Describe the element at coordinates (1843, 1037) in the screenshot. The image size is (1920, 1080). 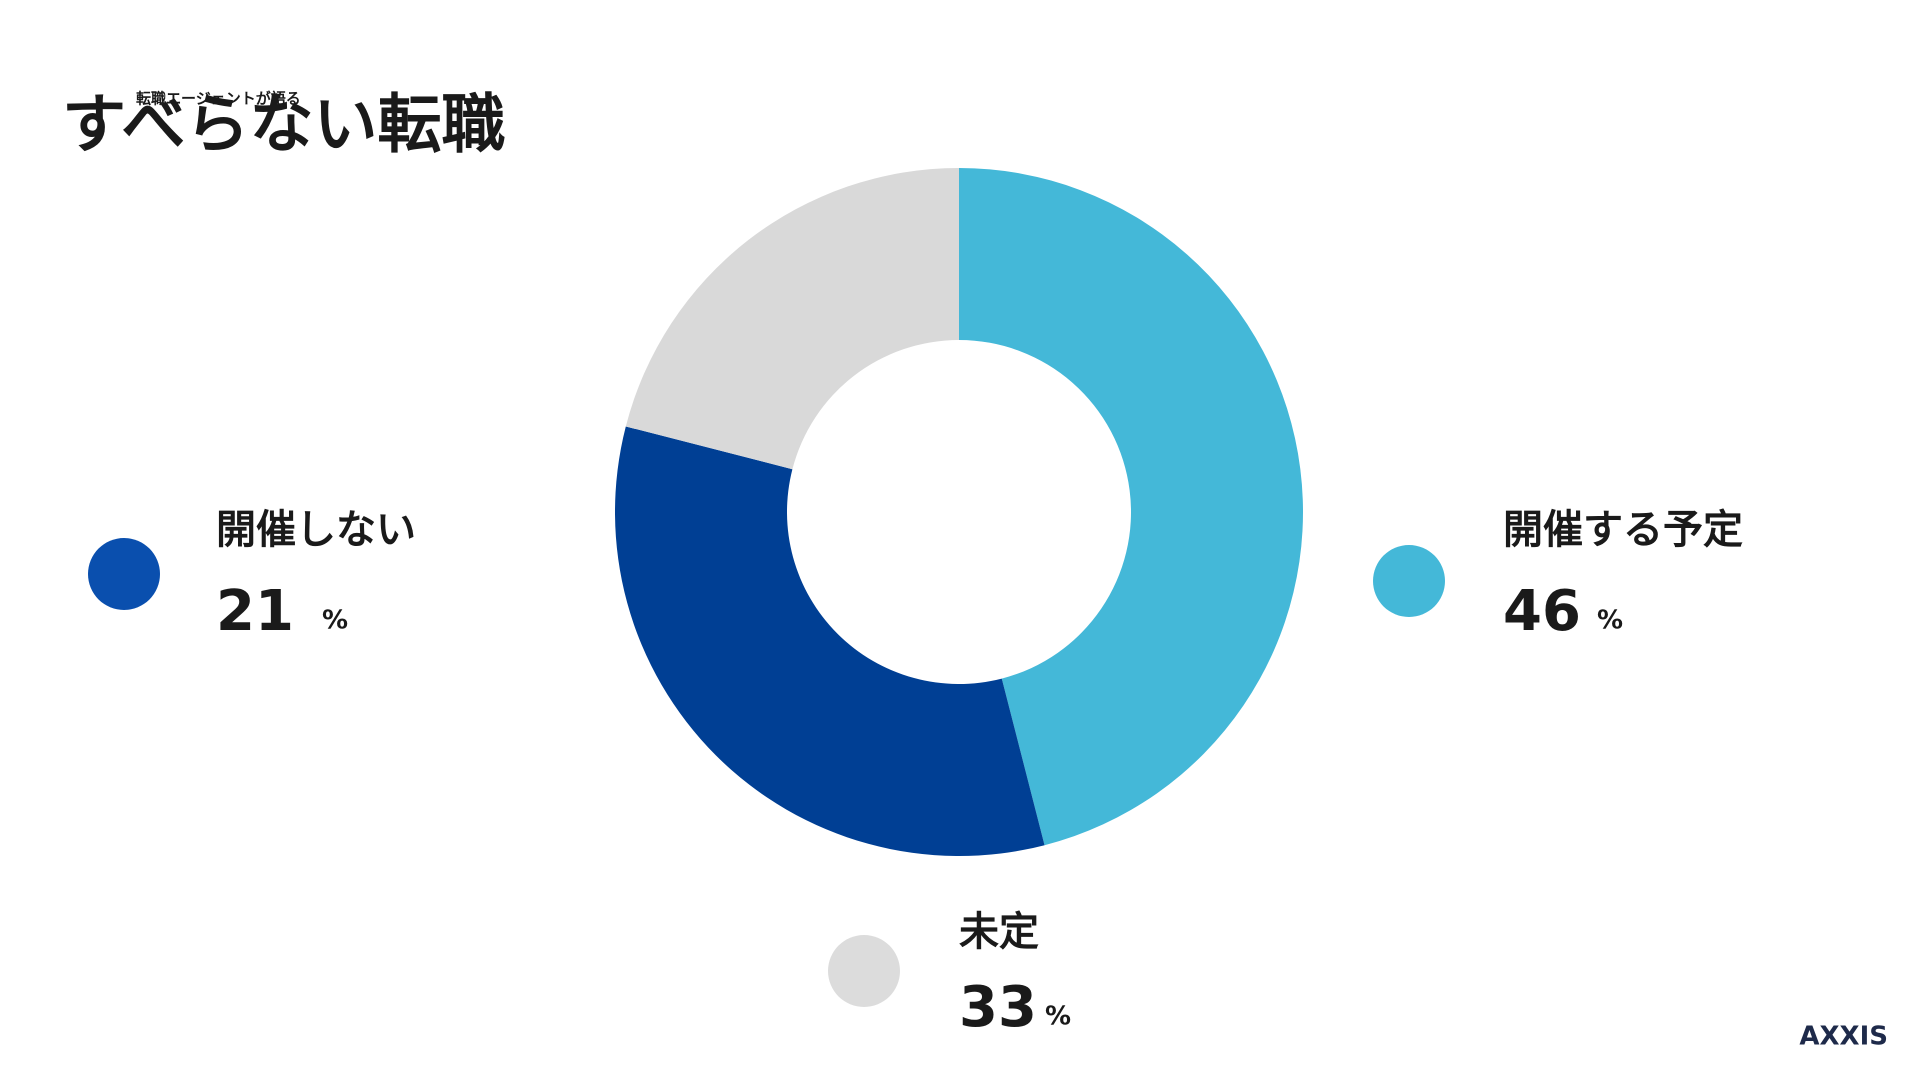
I see `brand-logo: AXXIS` at that location.